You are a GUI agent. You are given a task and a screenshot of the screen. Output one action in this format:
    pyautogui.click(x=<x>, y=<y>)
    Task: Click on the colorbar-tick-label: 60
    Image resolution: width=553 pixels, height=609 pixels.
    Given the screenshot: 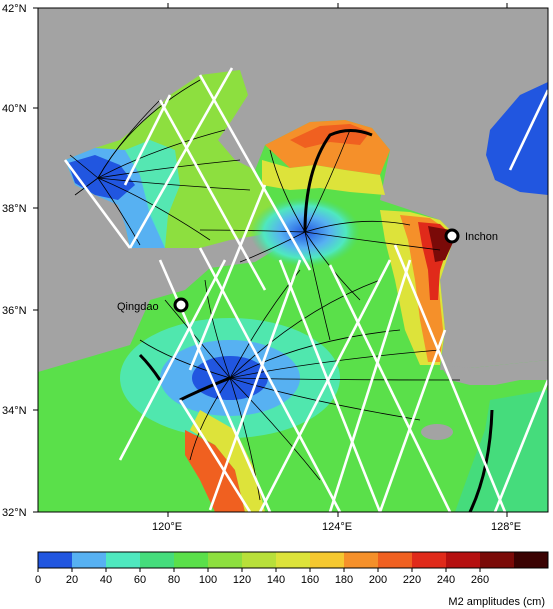 What is the action you would take?
    pyautogui.click(x=140, y=580)
    